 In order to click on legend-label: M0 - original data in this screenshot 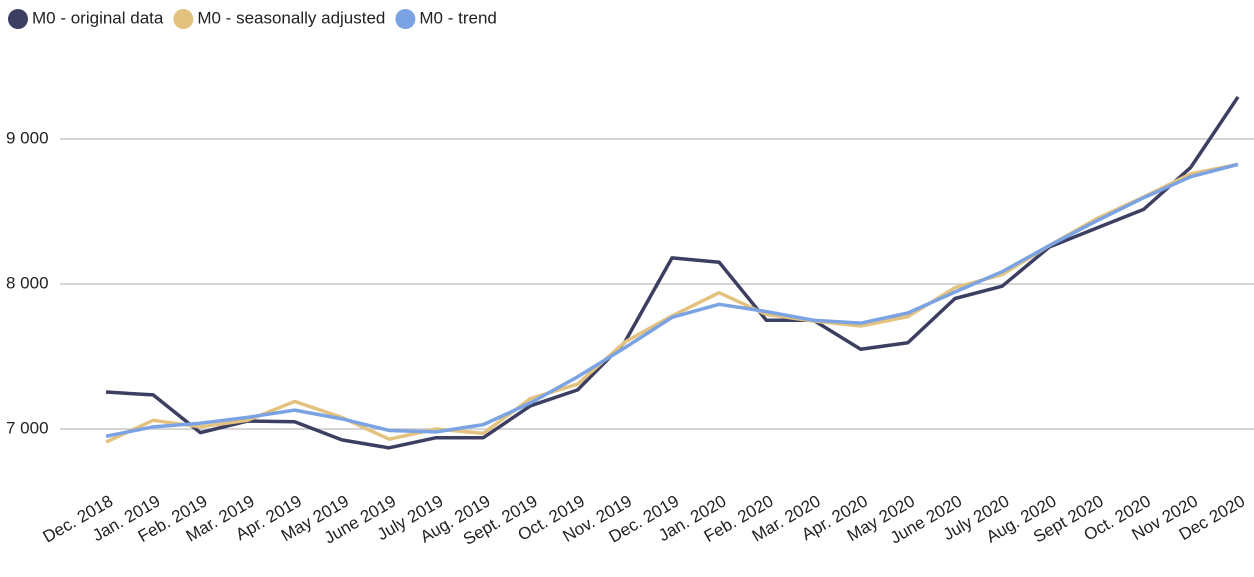, I will do `click(98, 17)`.